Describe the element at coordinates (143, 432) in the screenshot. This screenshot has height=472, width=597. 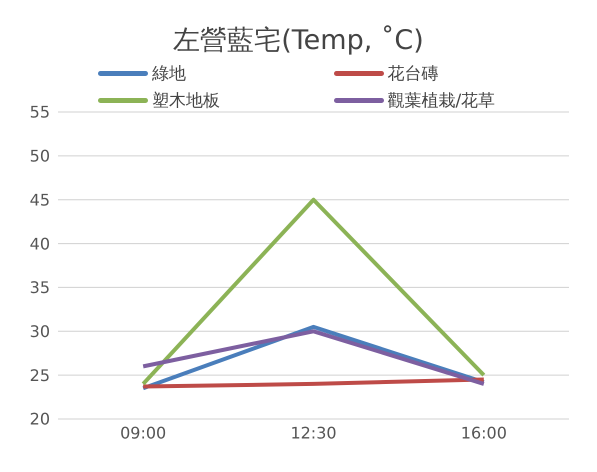
I see `x-tick-label: 09:00` at that location.